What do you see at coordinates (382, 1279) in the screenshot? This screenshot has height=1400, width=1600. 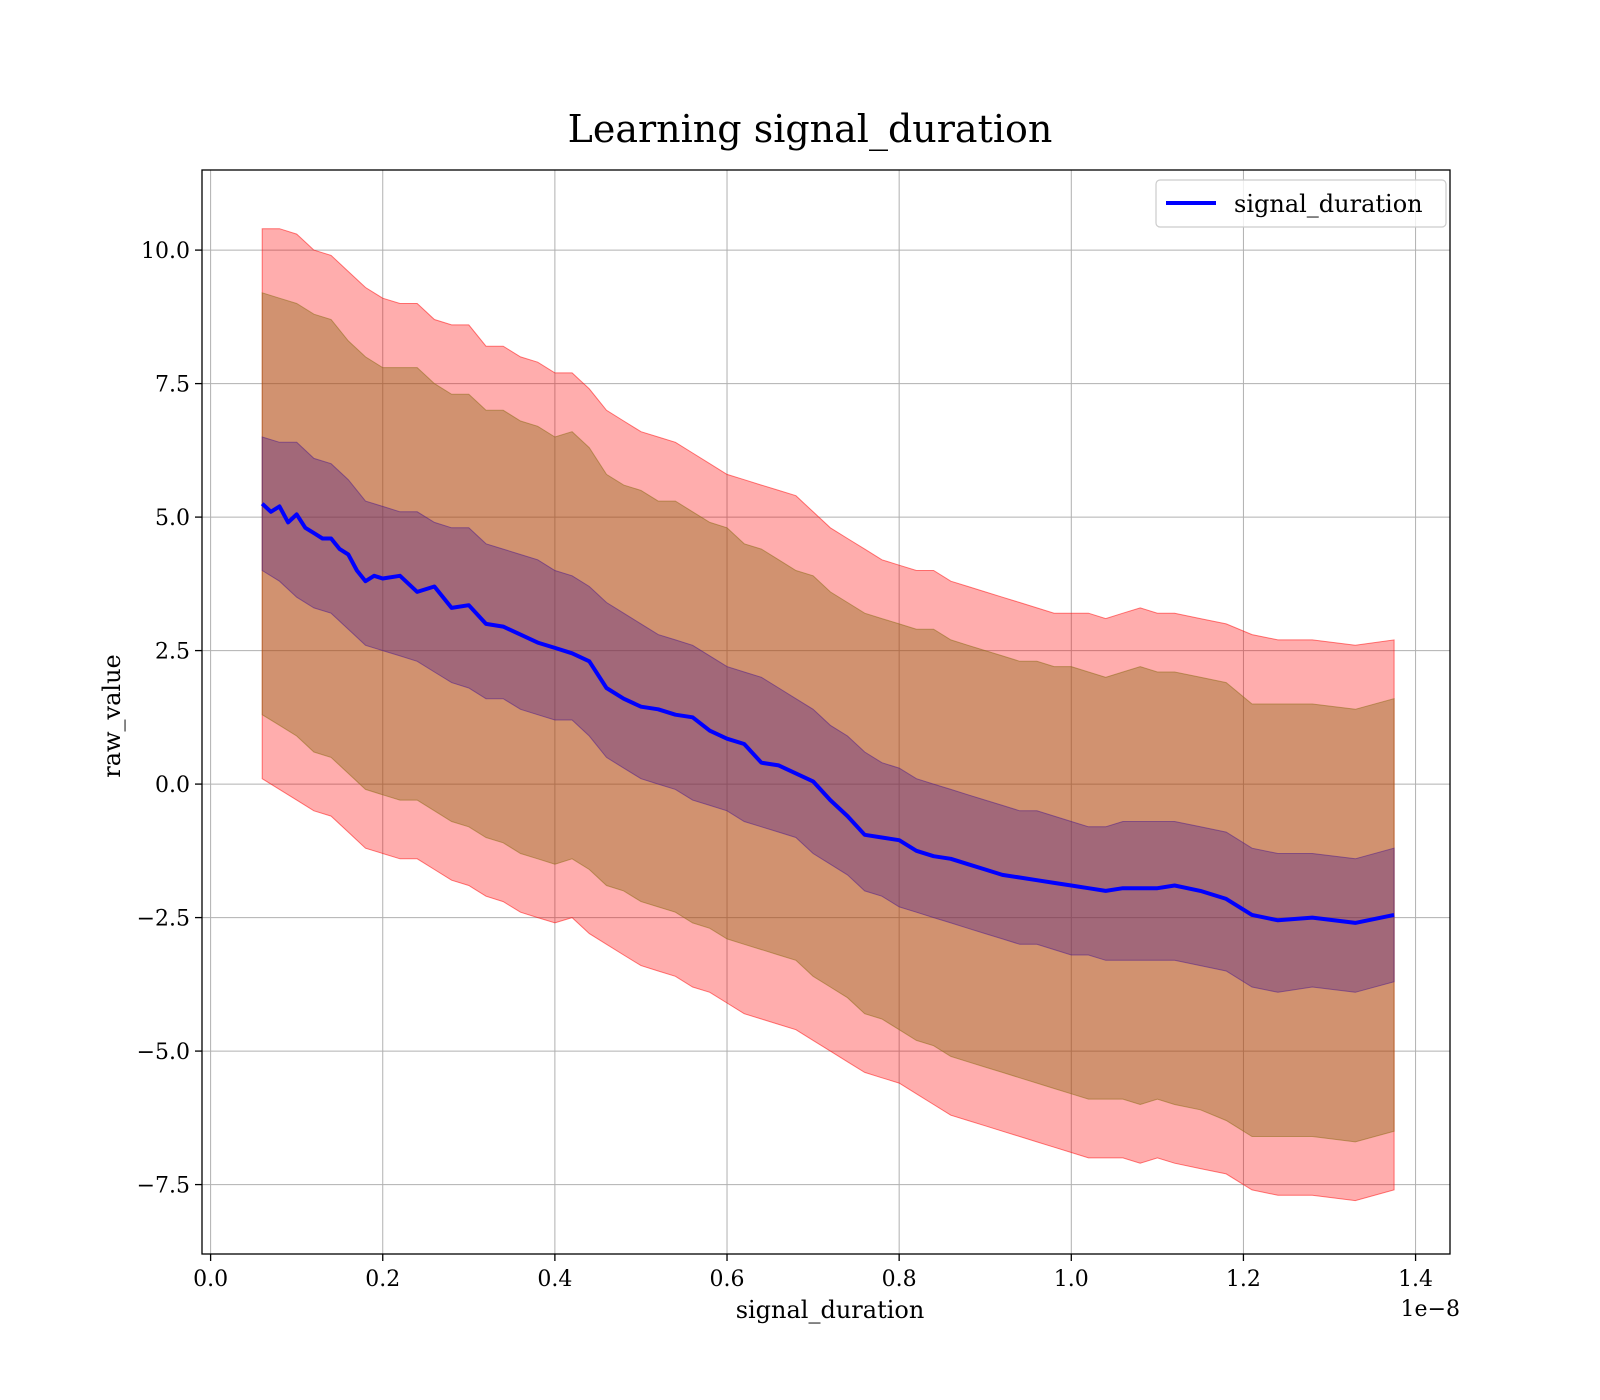 I see `x-tick-label: 0.2` at bounding box center [382, 1279].